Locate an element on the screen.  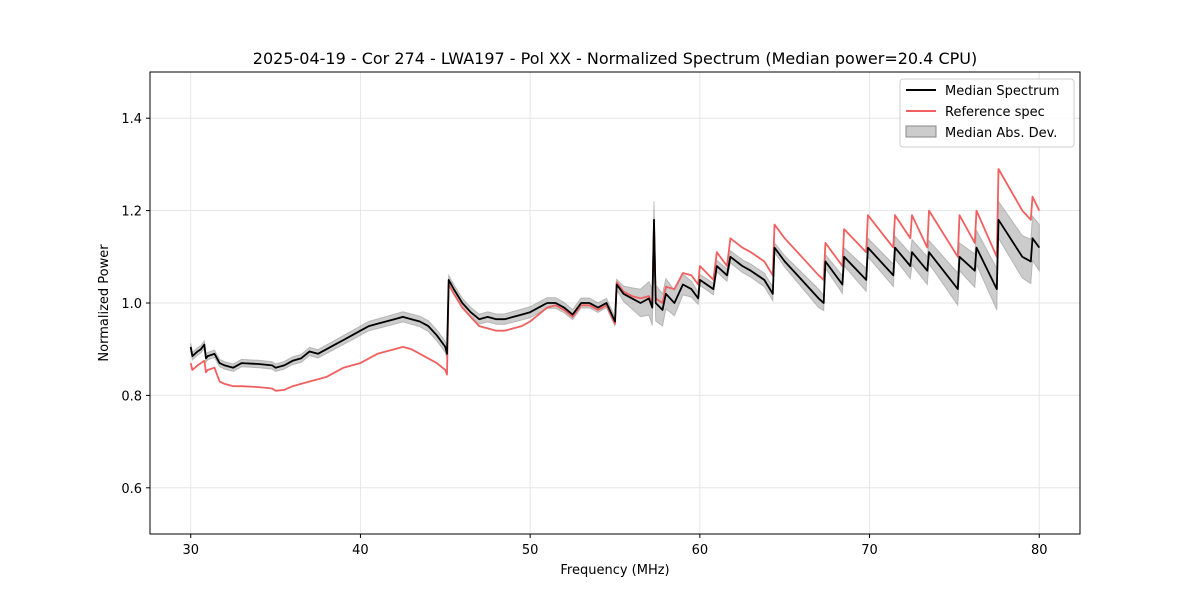
y-tick-label: 0.6 is located at coordinates (131, 489).